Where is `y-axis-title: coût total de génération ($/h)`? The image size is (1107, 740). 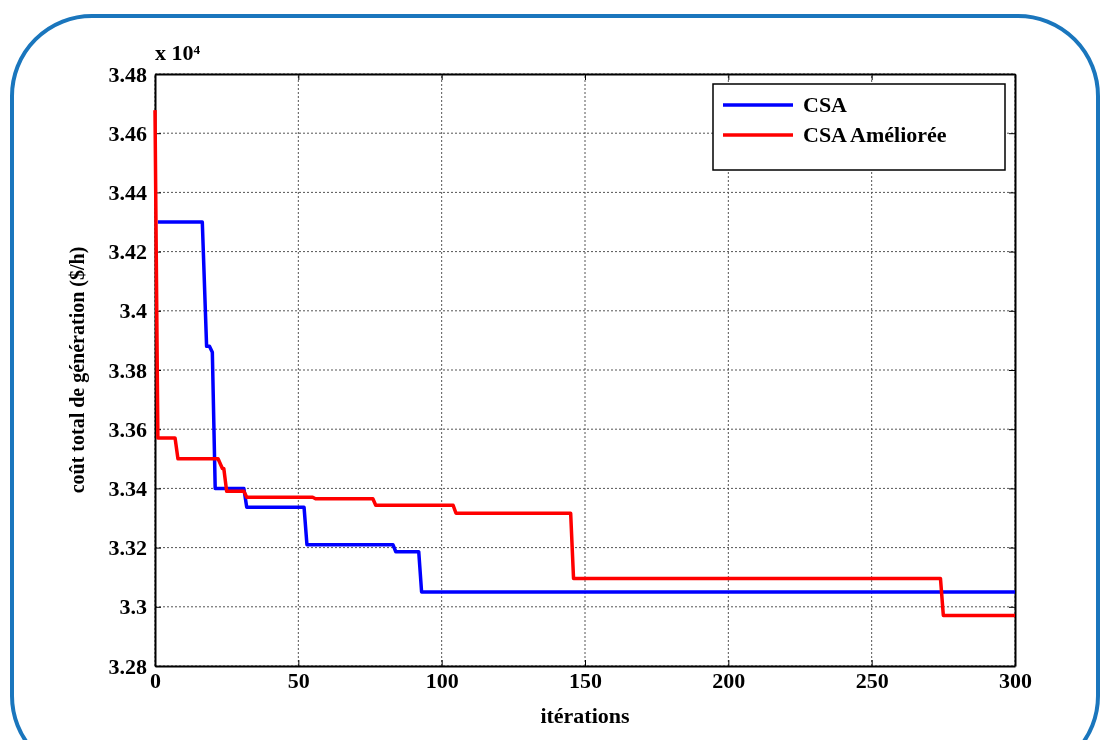
y-axis-title: coût total de génération ($/h) is located at coordinates (77, 370).